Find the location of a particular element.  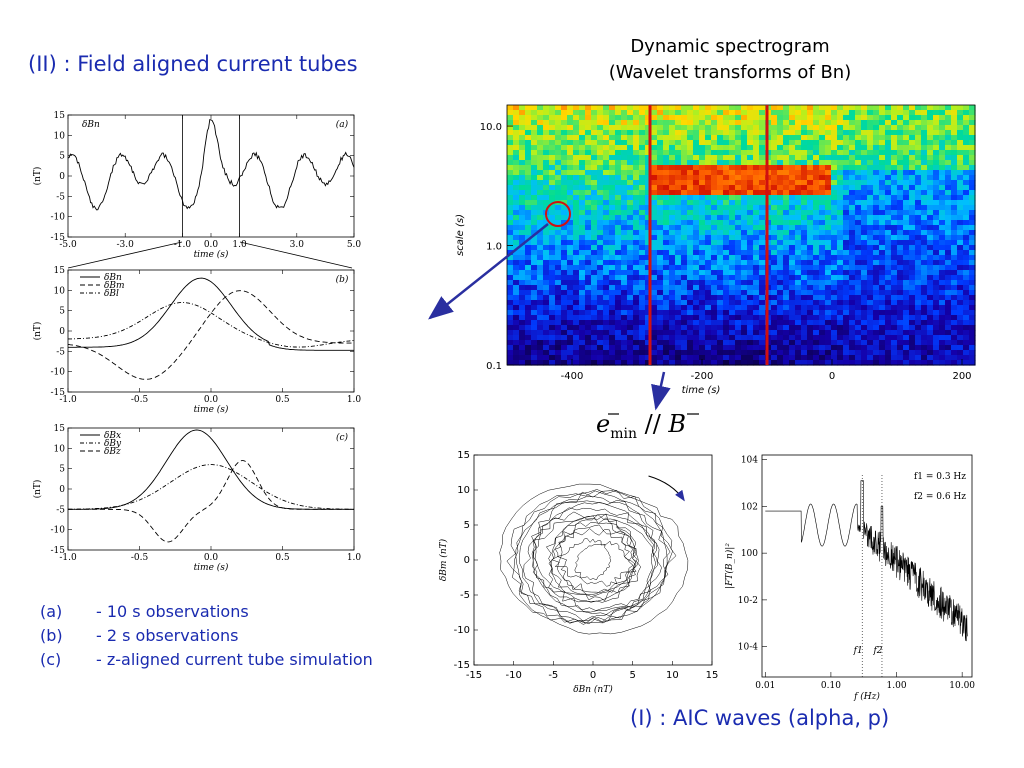

x-tick-label: 5.0 is located at coordinates (354, 245).